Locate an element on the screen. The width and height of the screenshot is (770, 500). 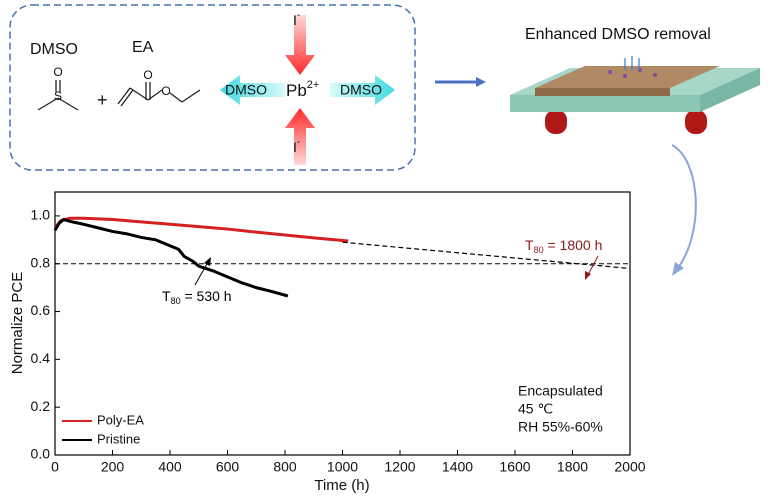
x-tick-label: 800 is located at coordinates (285, 467).